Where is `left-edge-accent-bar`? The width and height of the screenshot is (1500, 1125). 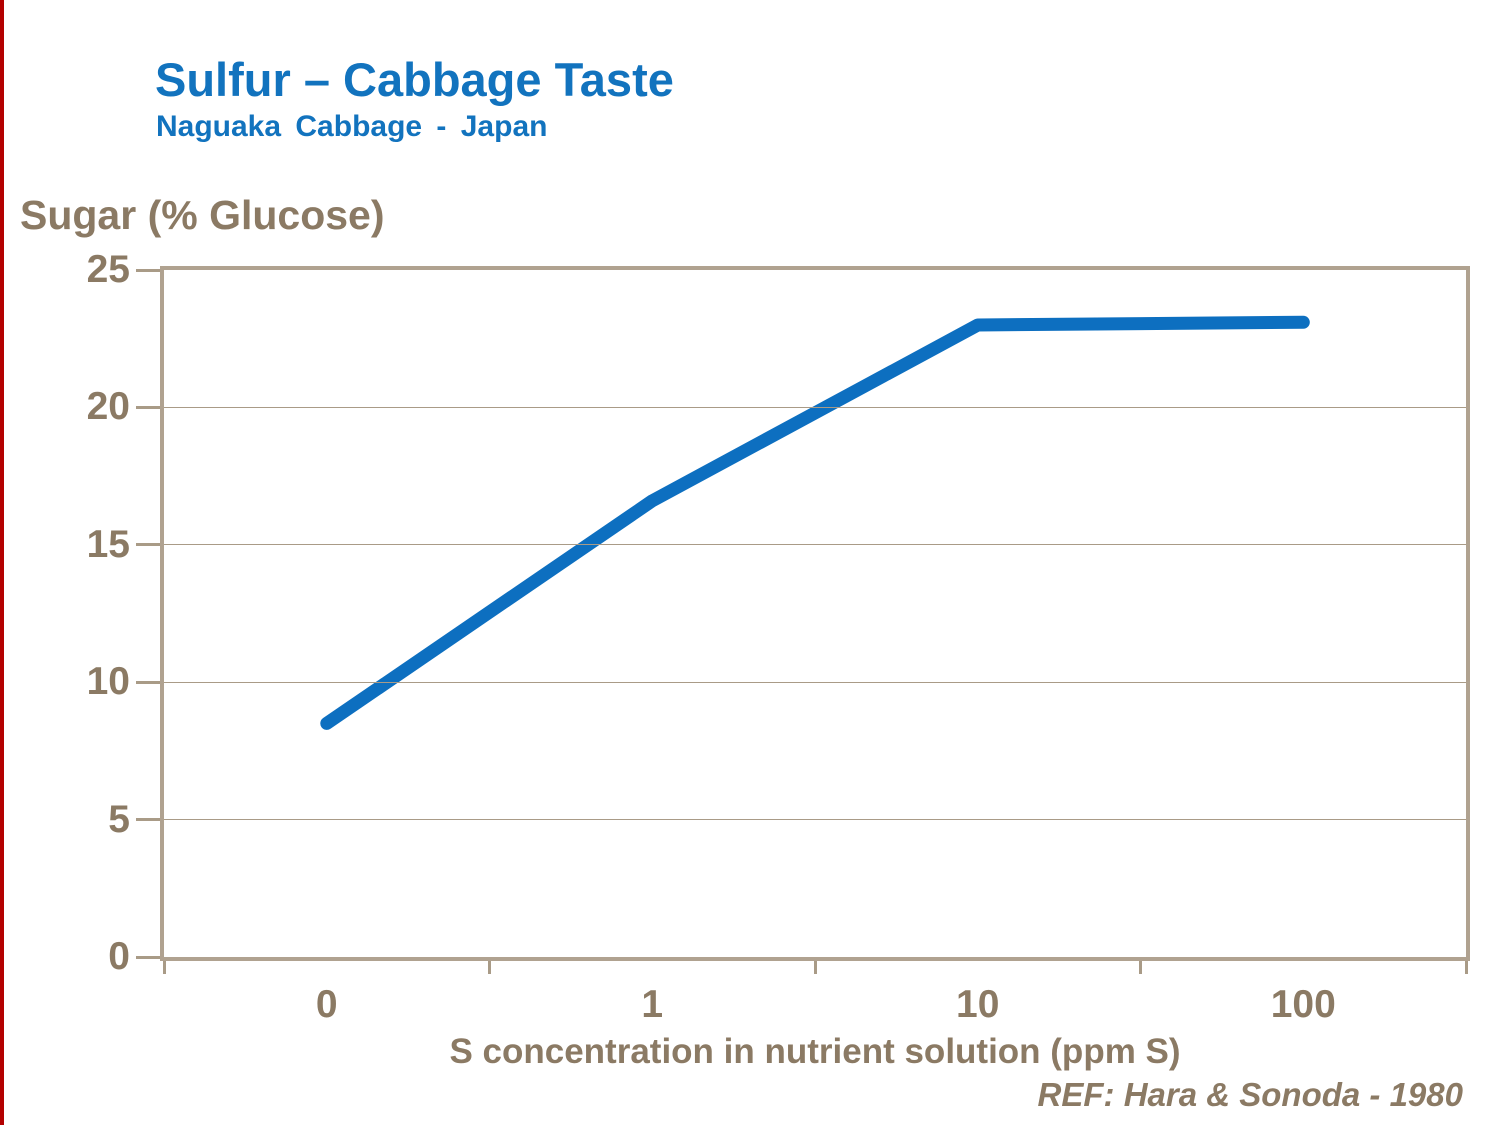 left-edge-accent-bar is located at coordinates (2, 562).